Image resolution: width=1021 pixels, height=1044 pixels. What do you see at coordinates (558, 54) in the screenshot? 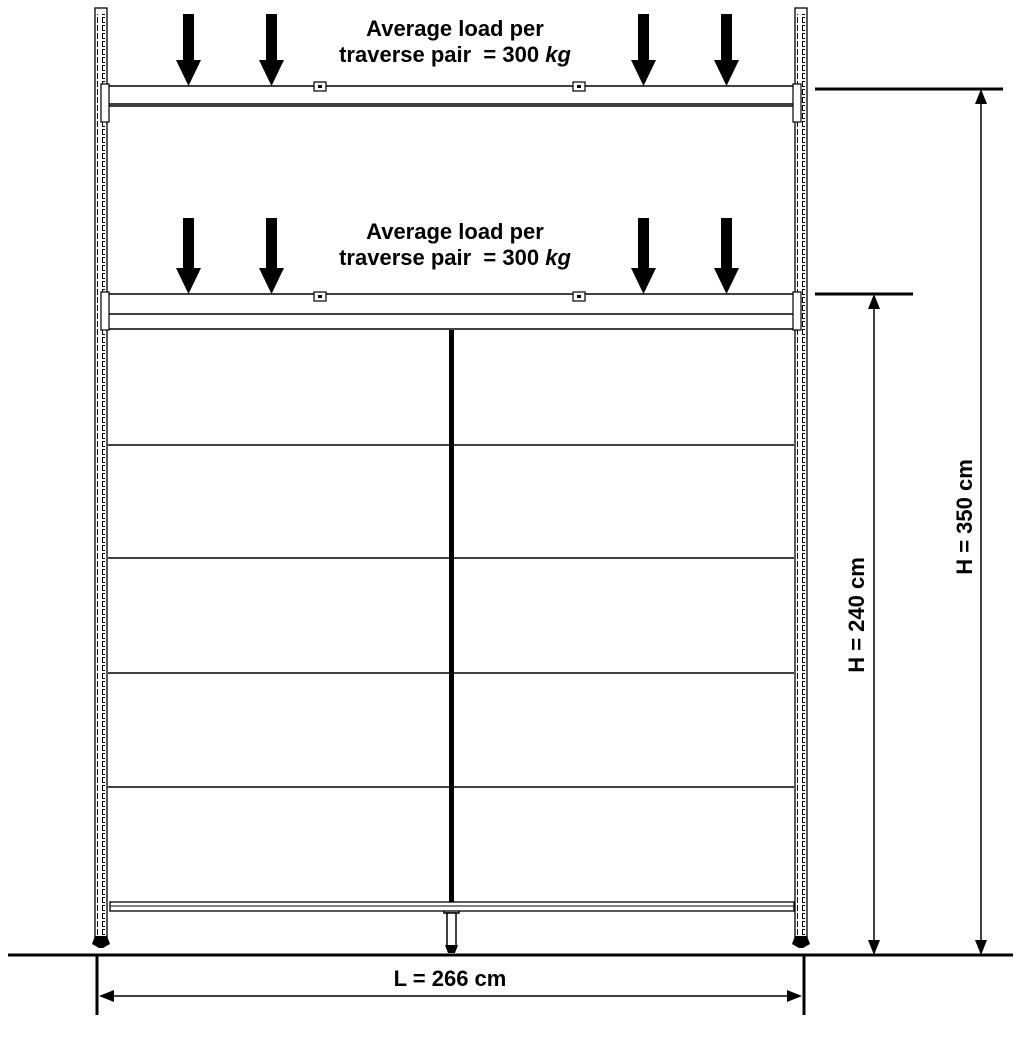
I see `load-label-top-unit: kg` at bounding box center [558, 54].